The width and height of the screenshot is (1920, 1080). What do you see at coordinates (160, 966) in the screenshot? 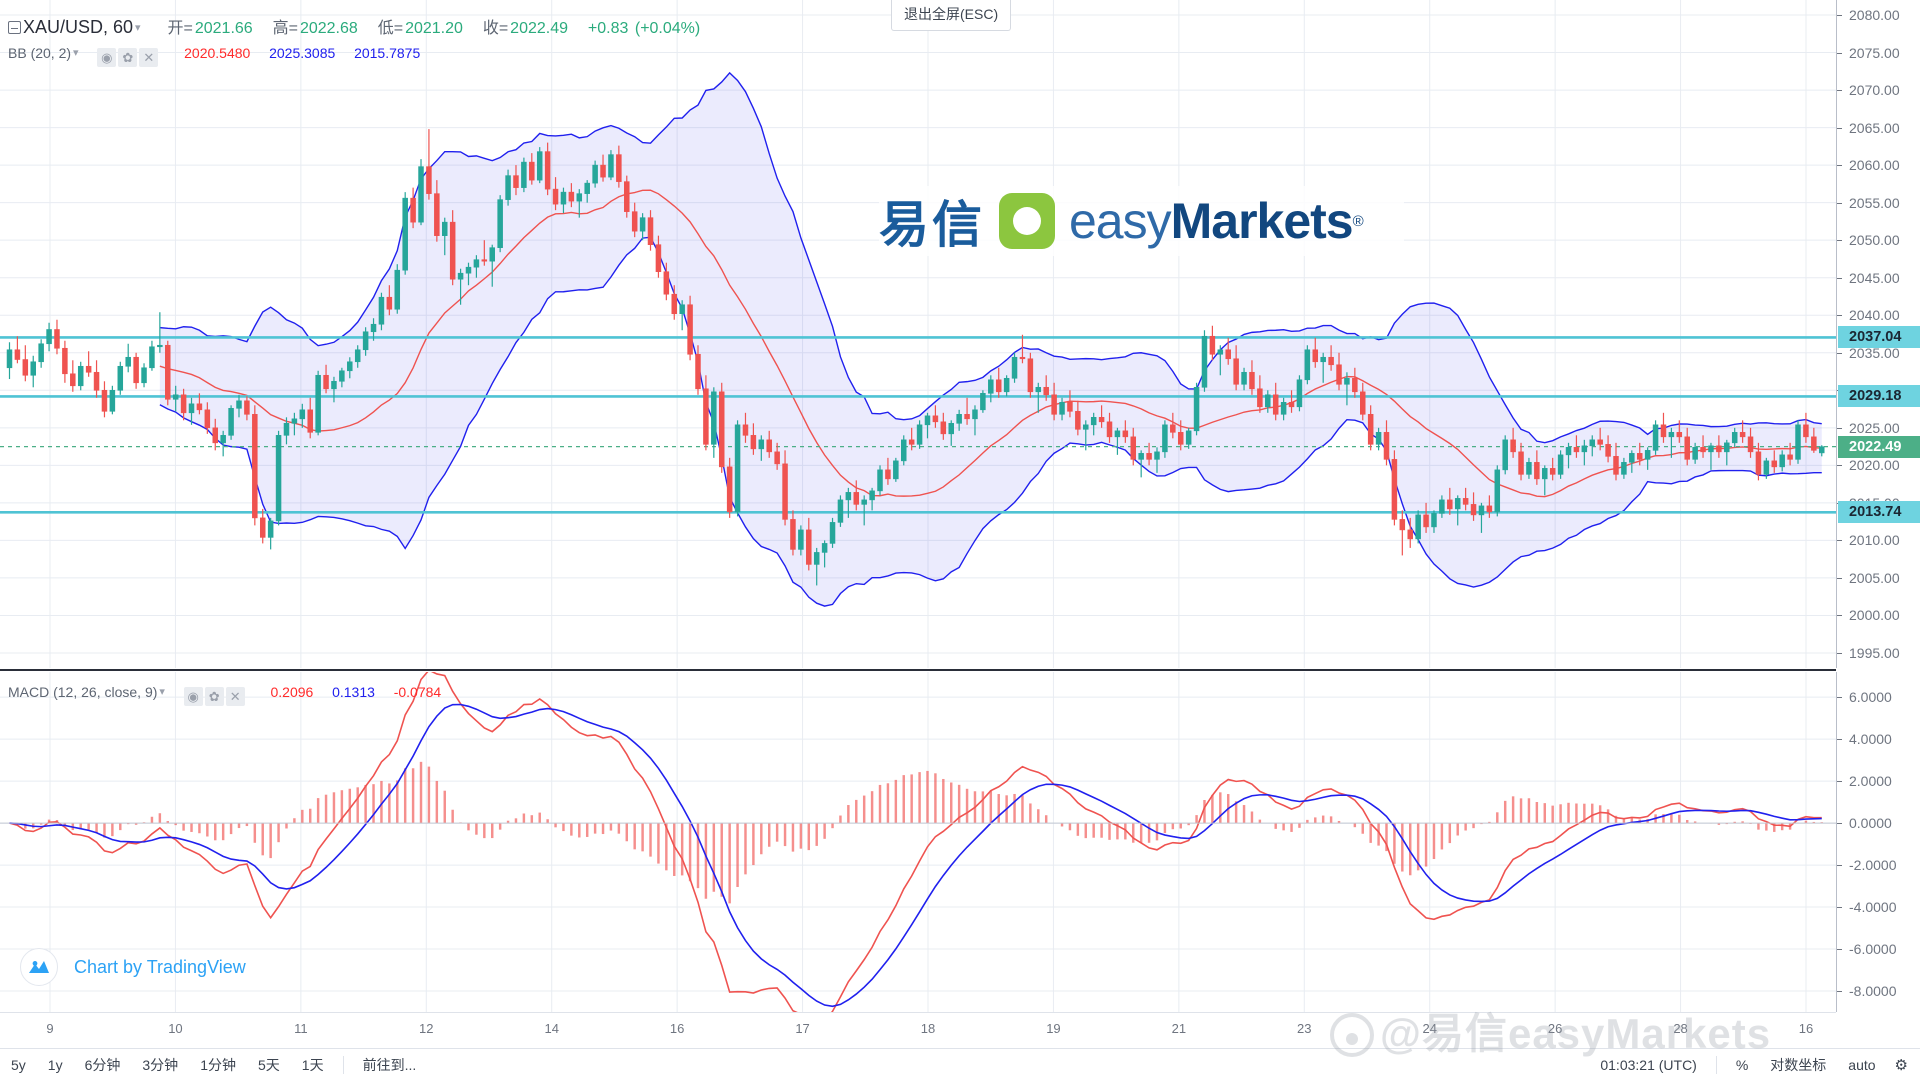
I see `tradingview-credit-label: Chart by TradingView` at bounding box center [160, 966].